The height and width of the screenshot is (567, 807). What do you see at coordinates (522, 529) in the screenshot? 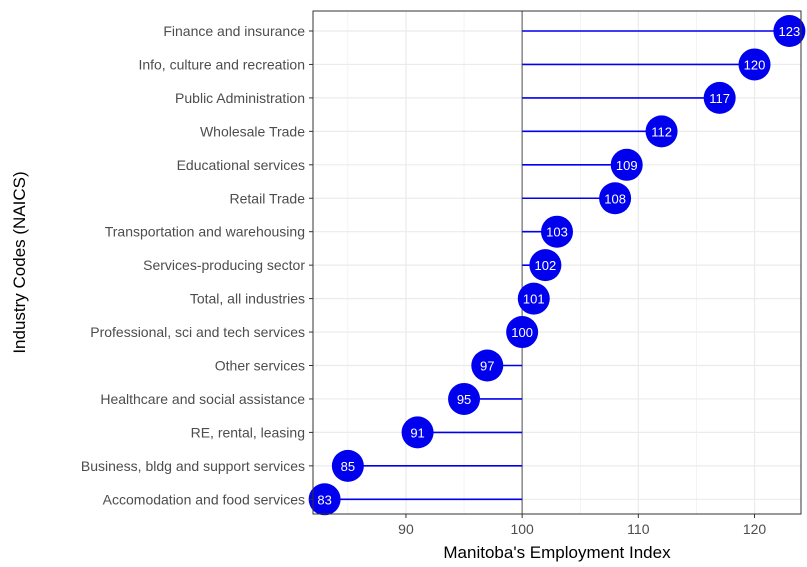
I see `x-tick-label: 100` at bounding box center [522, 529].